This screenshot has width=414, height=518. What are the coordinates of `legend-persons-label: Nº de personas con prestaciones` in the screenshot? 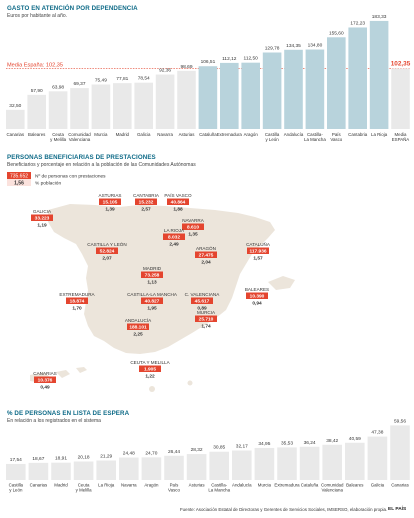 It's located at (70, 177).